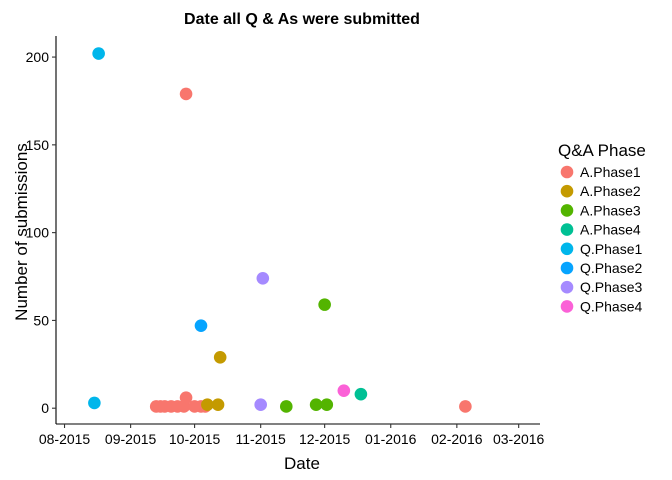  What do you see at coordinates (457, 439) in the screenshot?
I see `x-tick-label: 02-2016` at bounding box center [457, 439].